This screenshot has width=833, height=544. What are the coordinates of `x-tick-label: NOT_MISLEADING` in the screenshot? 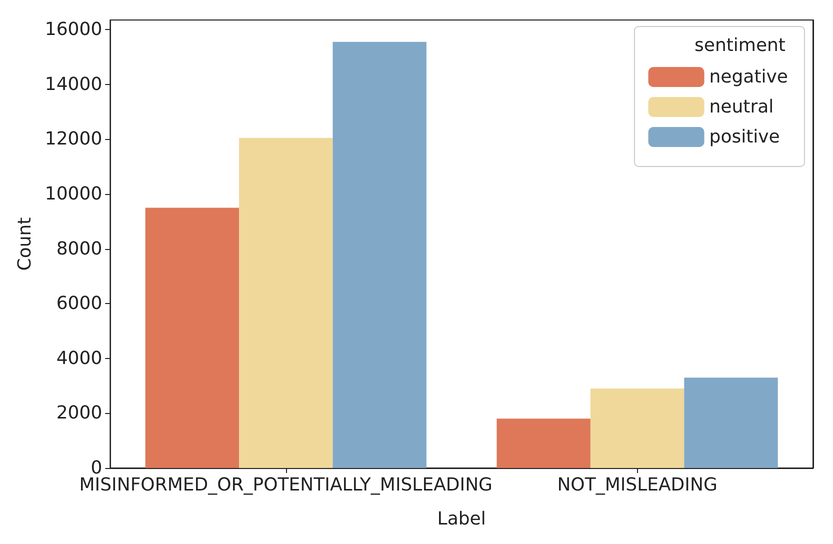 It's located at (637, 485).